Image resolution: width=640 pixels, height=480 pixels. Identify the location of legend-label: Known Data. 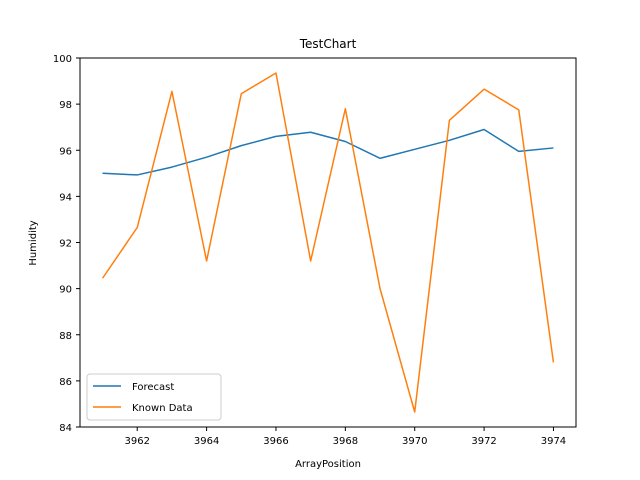
(162, 408).